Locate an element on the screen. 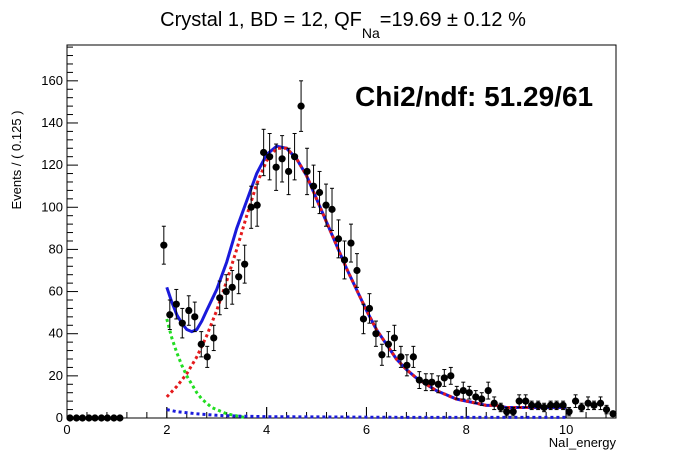  chart-title-subscript: Na is located at coordinates (371, 33).